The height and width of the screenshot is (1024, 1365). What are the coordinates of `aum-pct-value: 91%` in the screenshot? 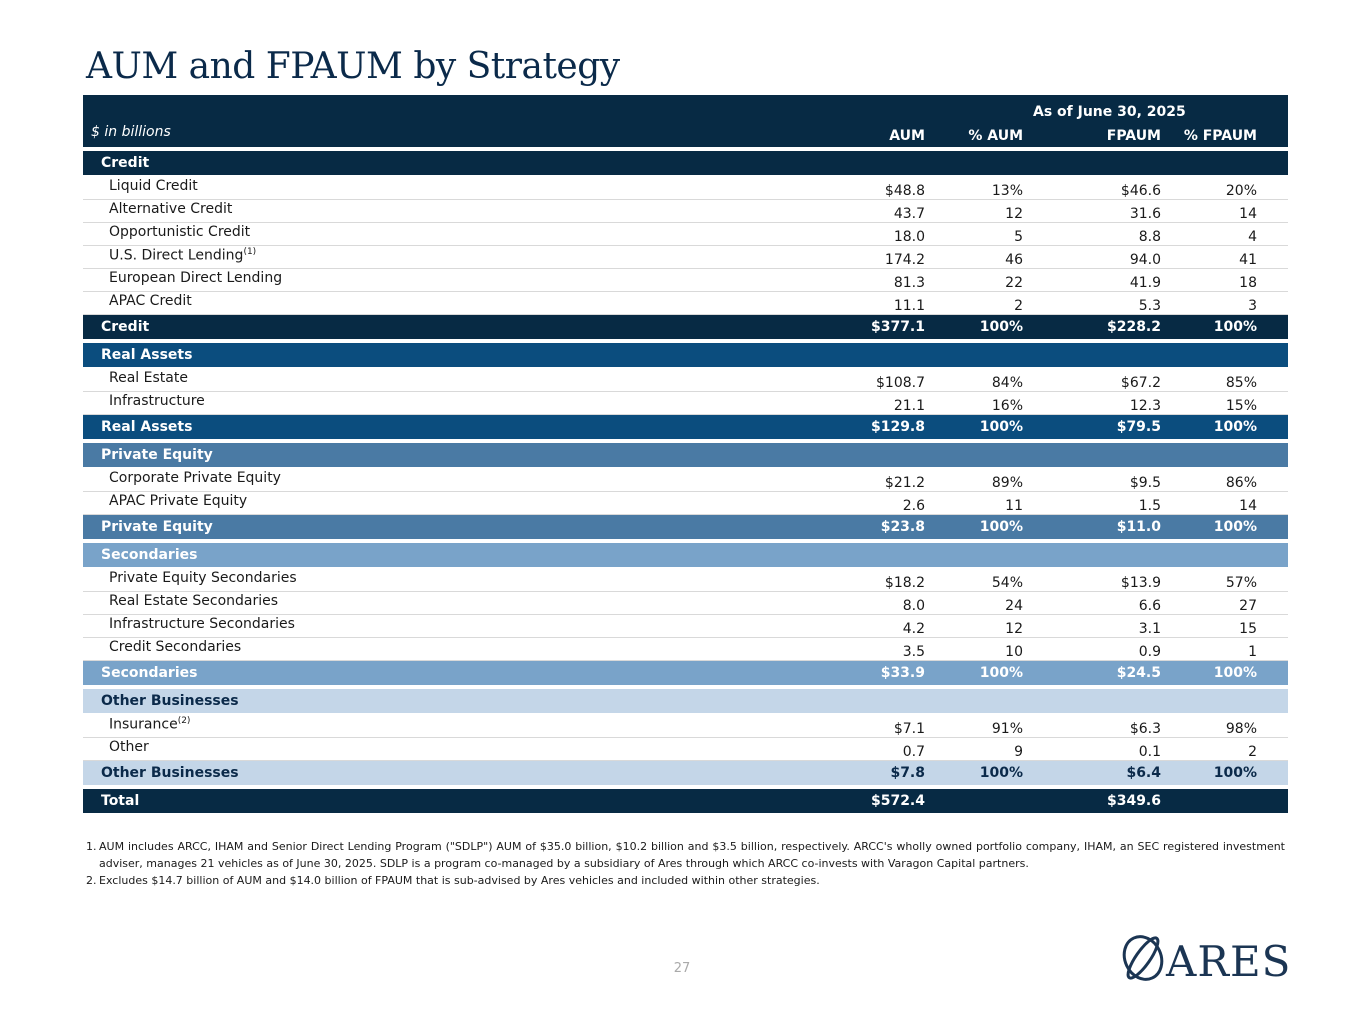 It's located at (1007, 729).